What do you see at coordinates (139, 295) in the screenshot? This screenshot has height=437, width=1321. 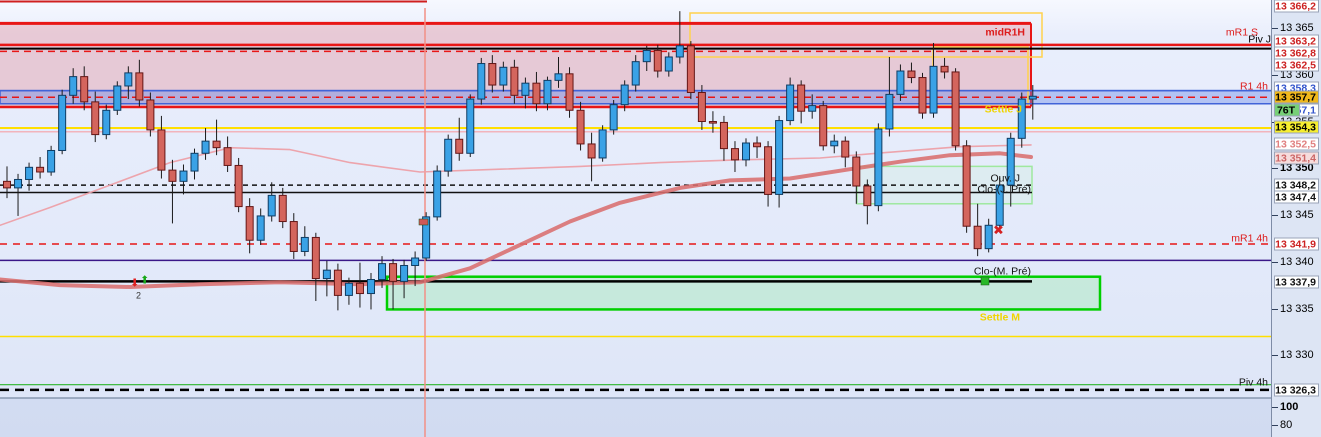 I see `count-marker: 2` at bounding box center [139, 295].